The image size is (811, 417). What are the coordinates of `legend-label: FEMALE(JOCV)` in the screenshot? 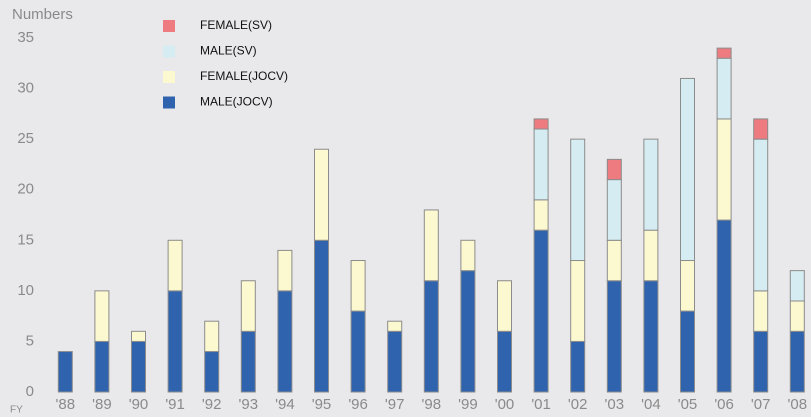 It's located at (244, 76).